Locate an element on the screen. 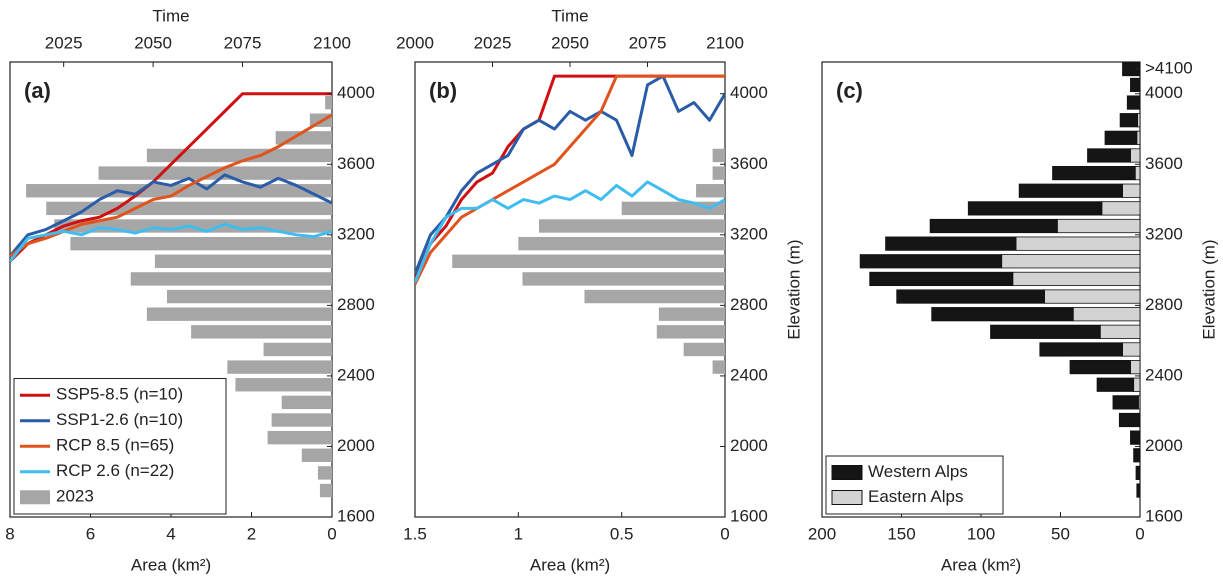 The width and height of the screenshot is (1223, 587). y-tick-label: 3200 is located at coordinates (356, 233).